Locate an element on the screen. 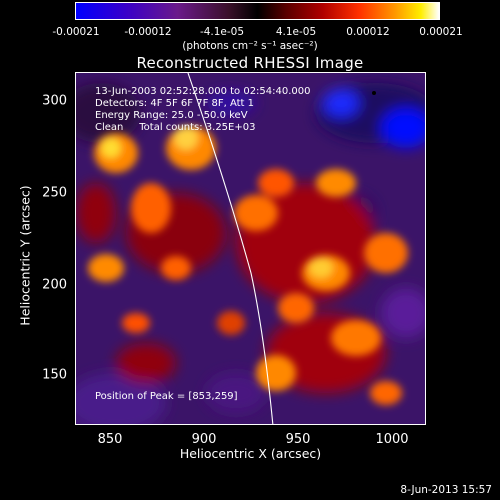  clean-counts: Clean Total counts: 3.25E+03 is located at coordinates (175, 127).